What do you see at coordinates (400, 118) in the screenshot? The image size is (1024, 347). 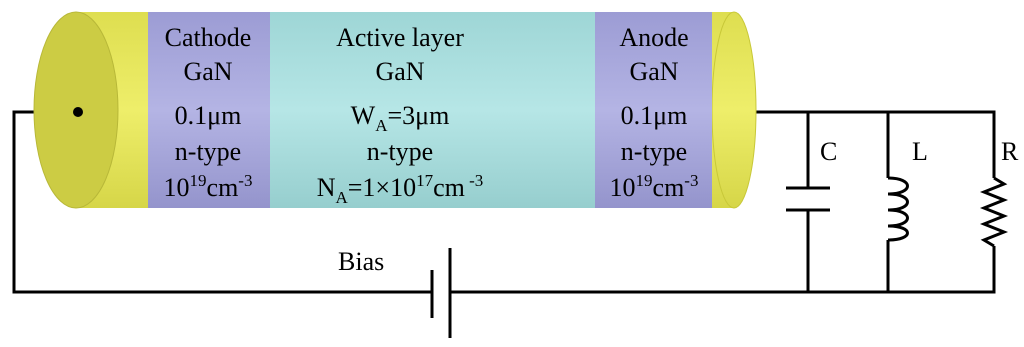 I see `active-layer-width: WA=3μm` at bounding box center [400, 118].